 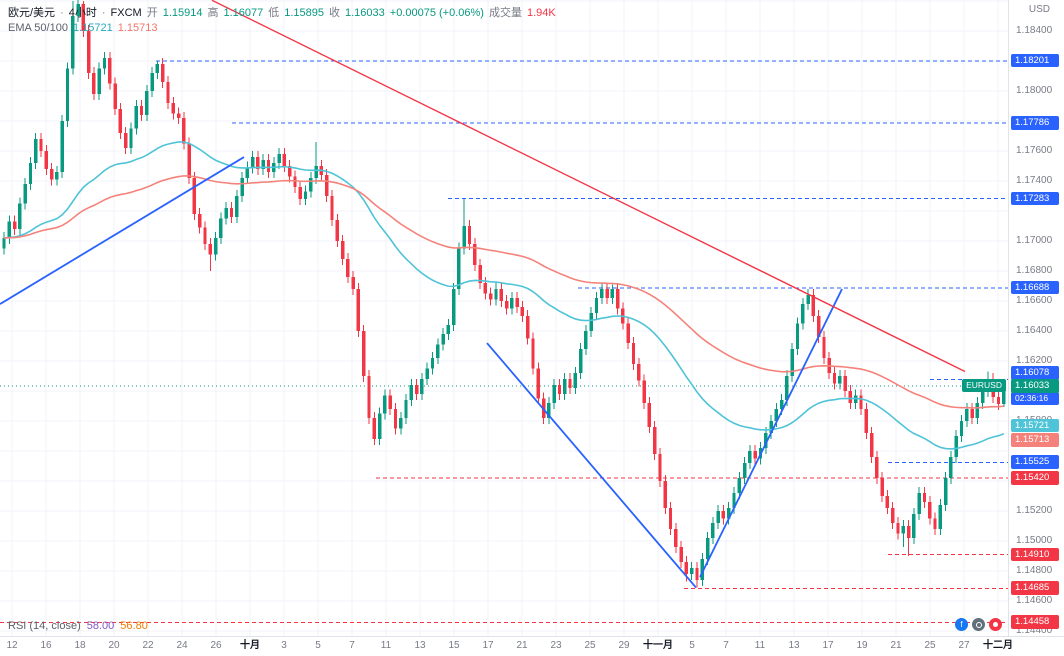 What do you see at coordinates (984, 385) in the screenshot?
I see `symbol-price-chip: EURUSD` at bounding box center [984, 385].